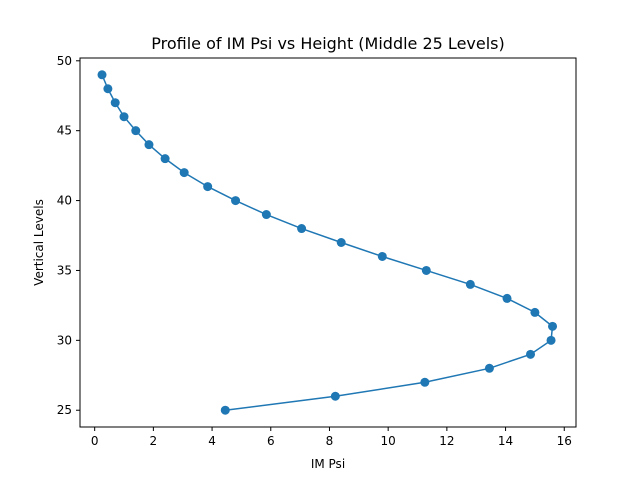 The width and height of the screenshot is (640, 480). I want to click on x-tick-label: 4, so click(212, 441).